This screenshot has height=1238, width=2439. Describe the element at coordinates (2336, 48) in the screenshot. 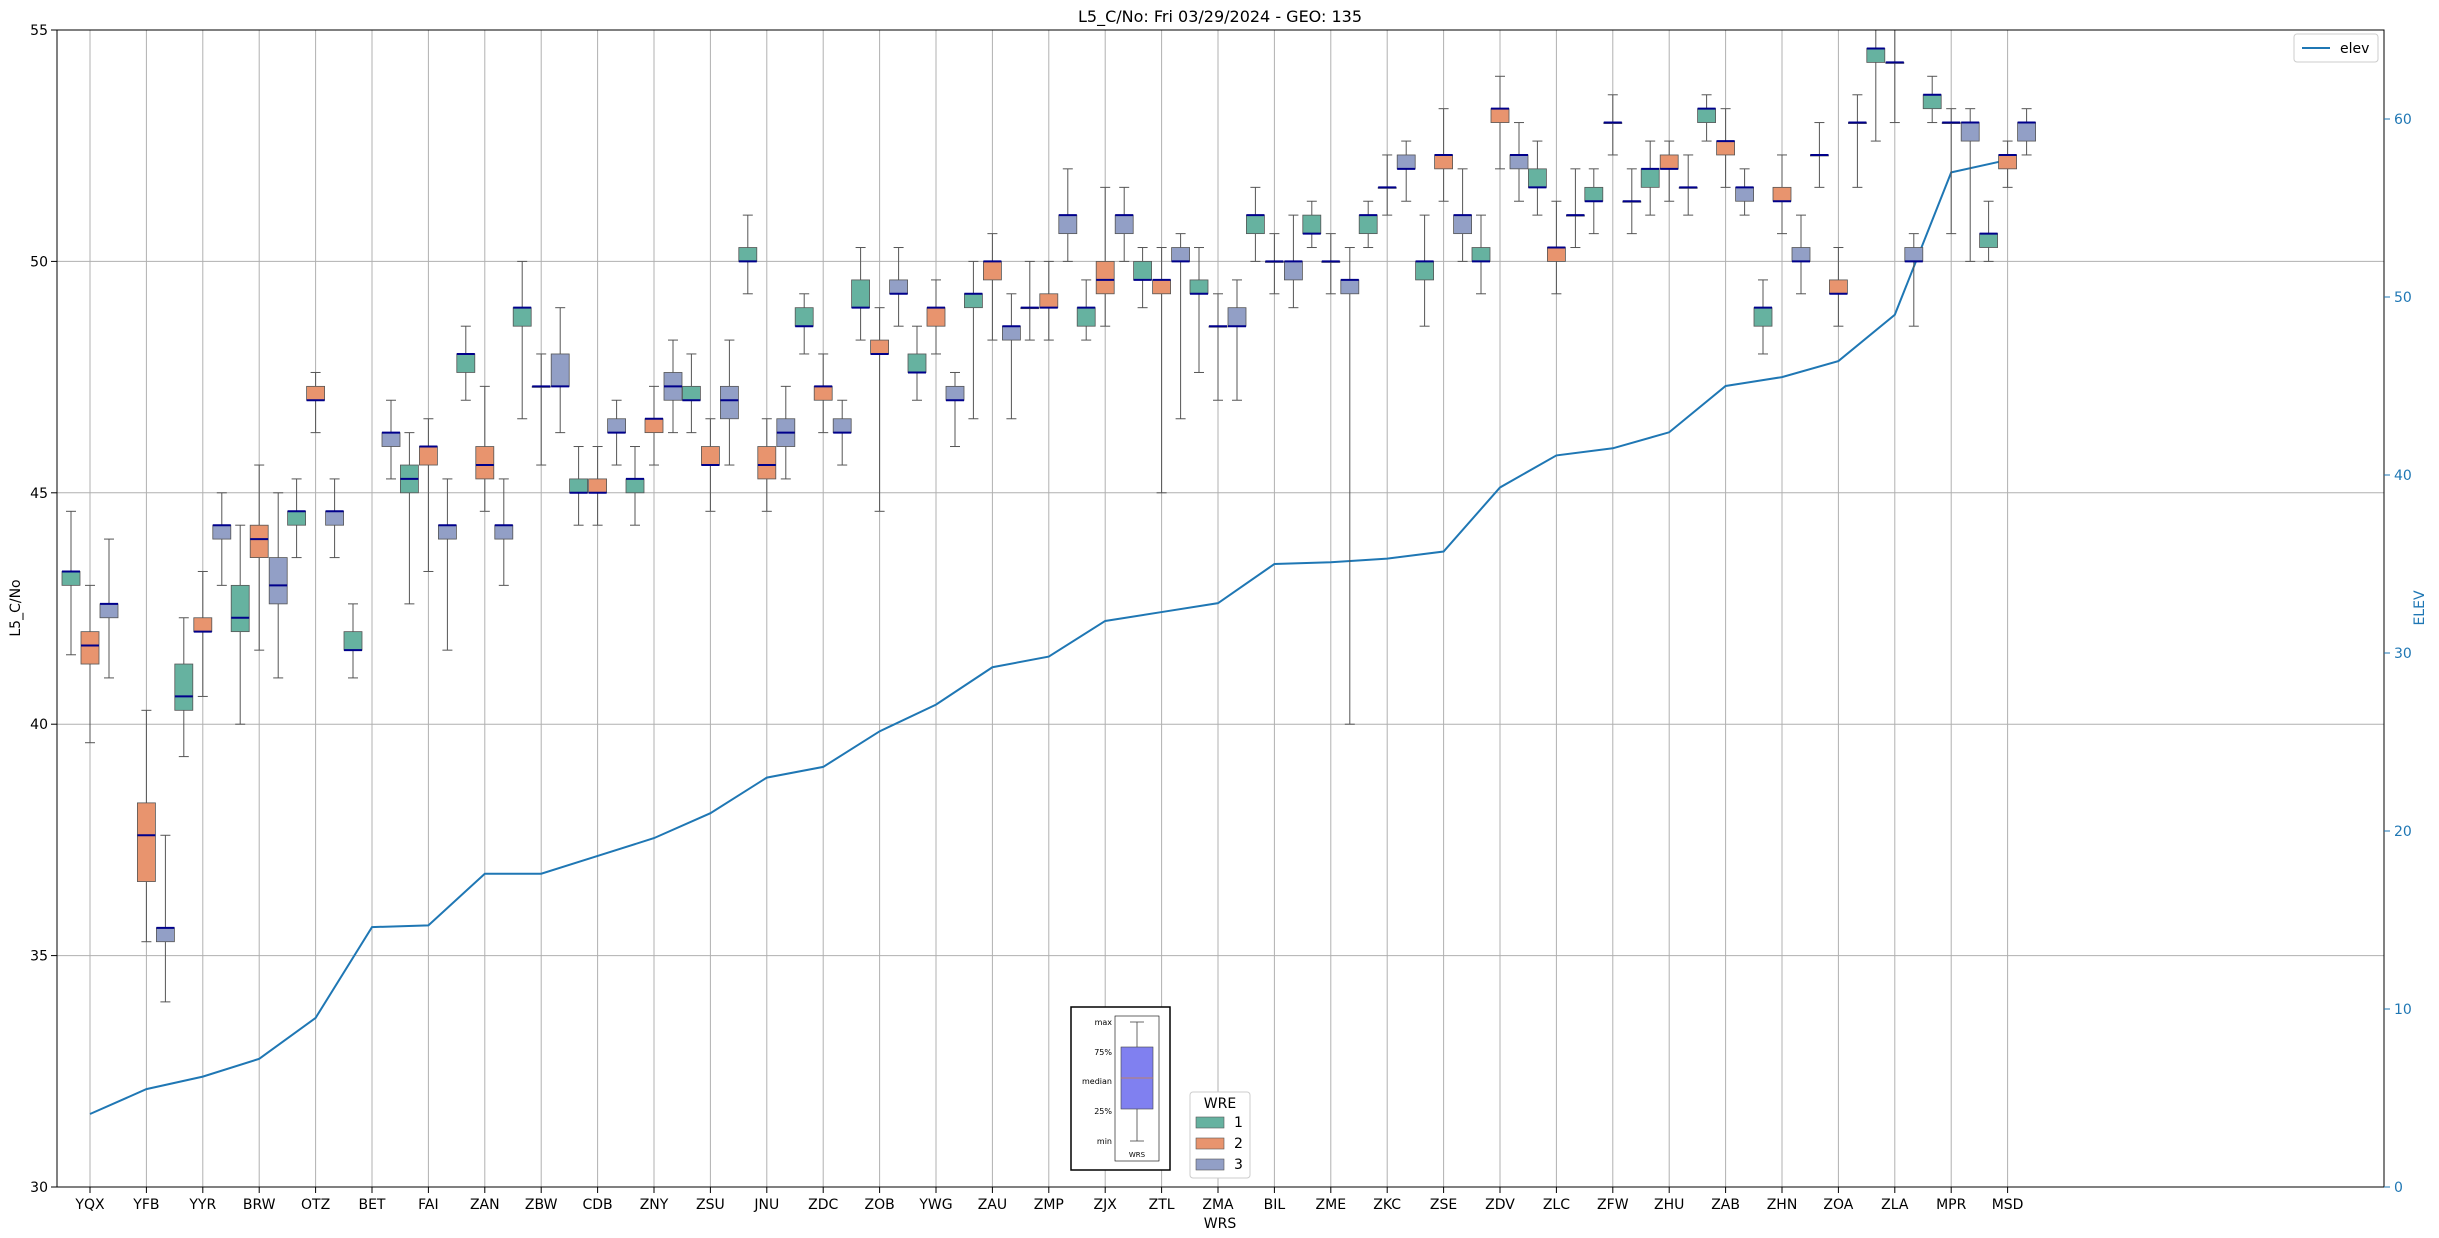

I see `elev-legend-frame` at that location.